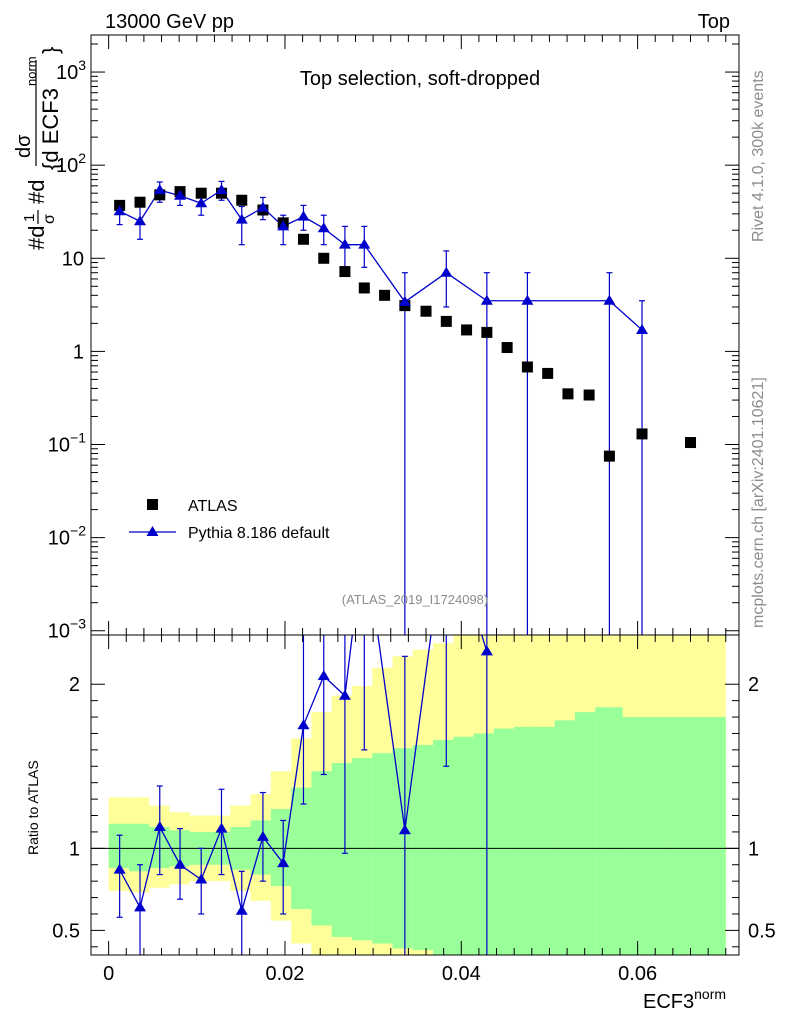 This screenshot has width=786, height=1024. What do you see at coordinates (753, 685) in the screenshot?
I see `ratio-y-tick-label-right: 2` at bounding box center [753, 685].